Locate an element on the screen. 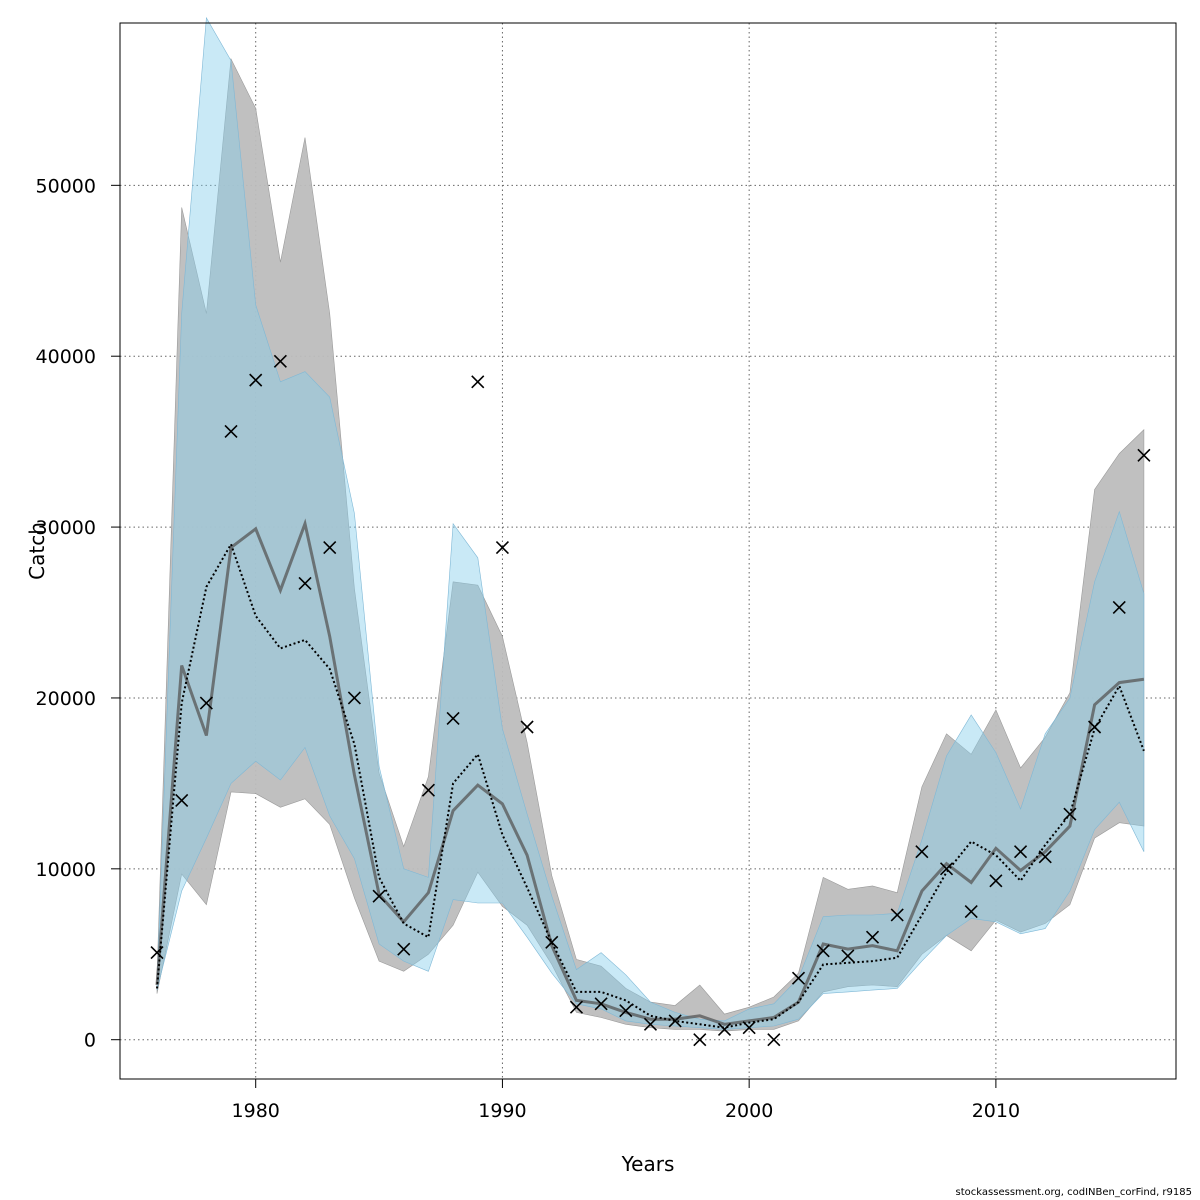  y-tick-label: 0 is located at coordinates (90, 1041).